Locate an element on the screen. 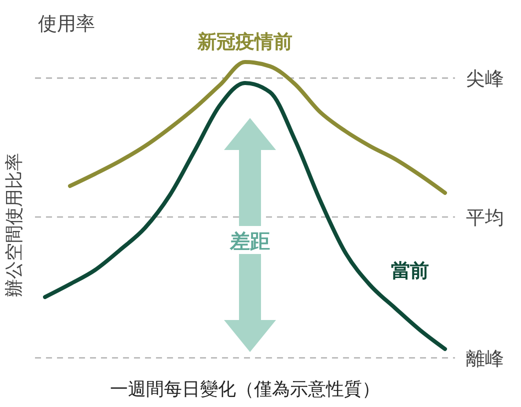 This screenshot has width=521, height=407. series-label: 新冠疫情前 is located at coordinates (244, 42).